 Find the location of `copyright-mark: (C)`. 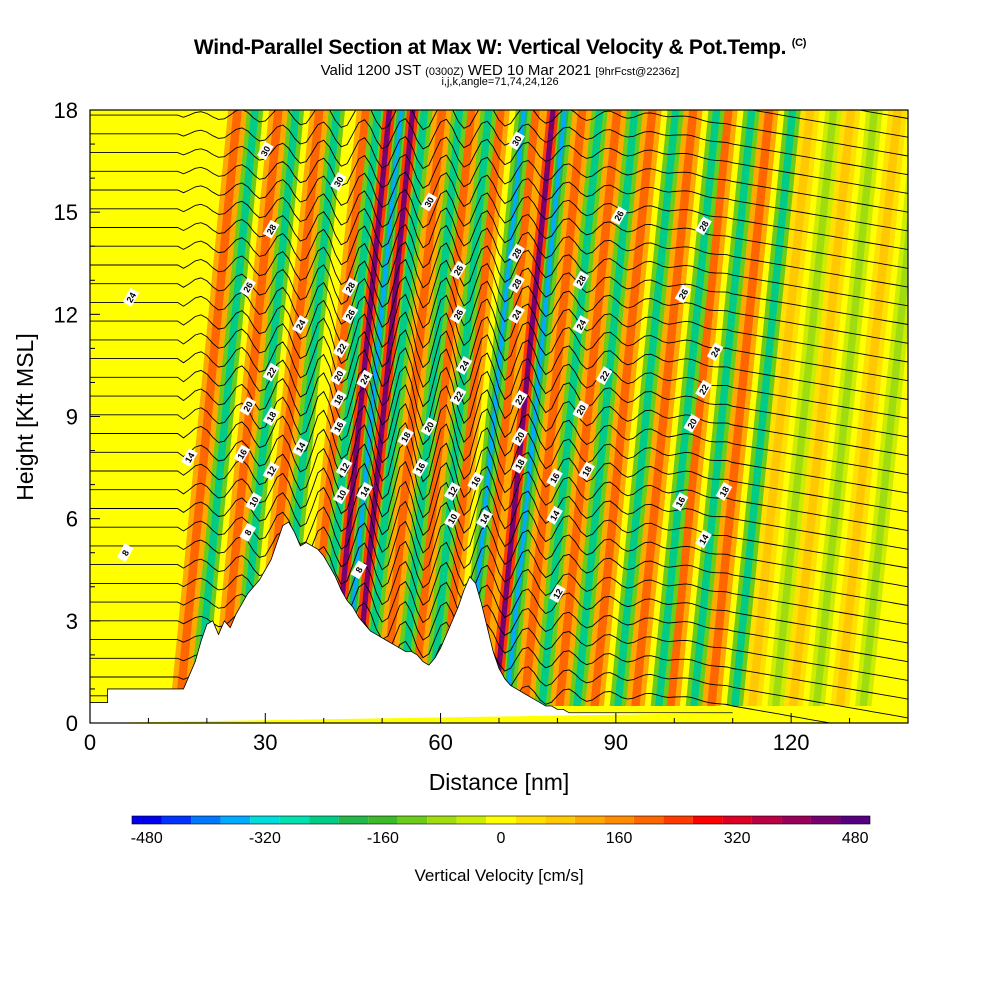

copyright-mark: (C) is located at coordinates (799, 43).